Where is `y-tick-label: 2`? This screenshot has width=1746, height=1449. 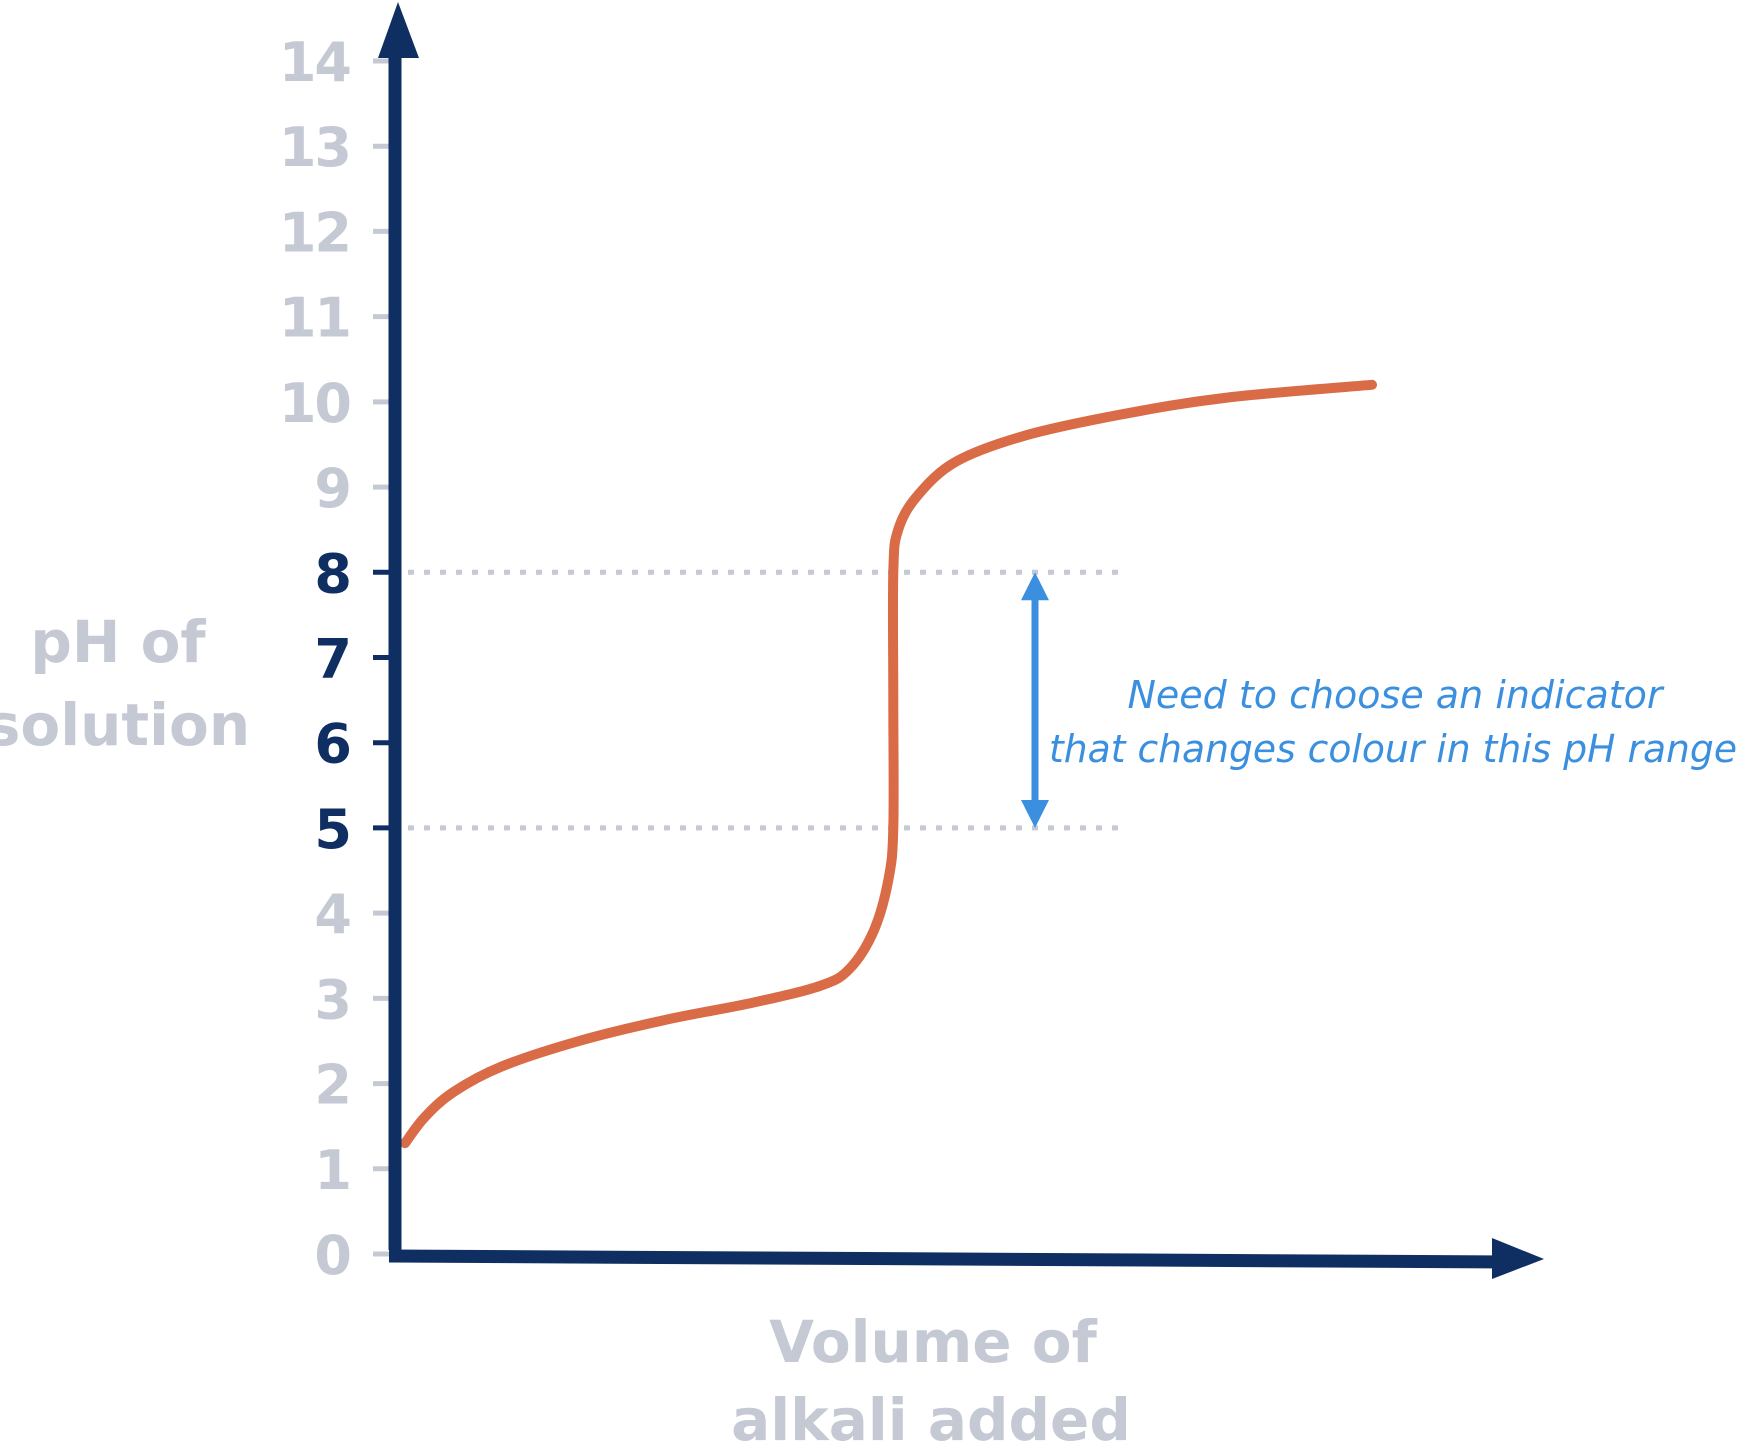 y-tick-label: 2 is located at coordinates (332, 1085).